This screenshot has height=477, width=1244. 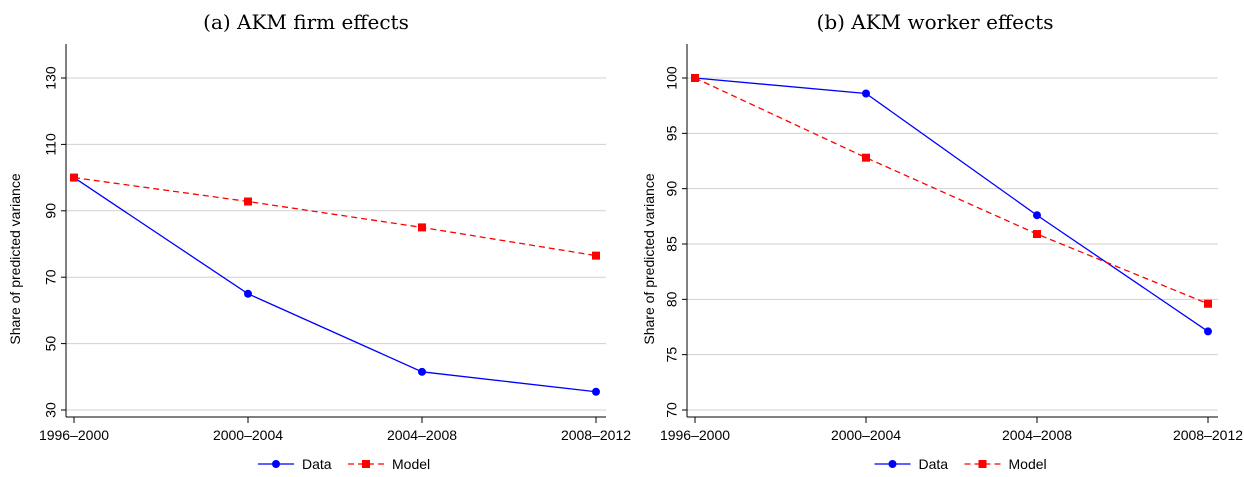 I want to click on y-tick-label: 110, so click(x=51, y=144).